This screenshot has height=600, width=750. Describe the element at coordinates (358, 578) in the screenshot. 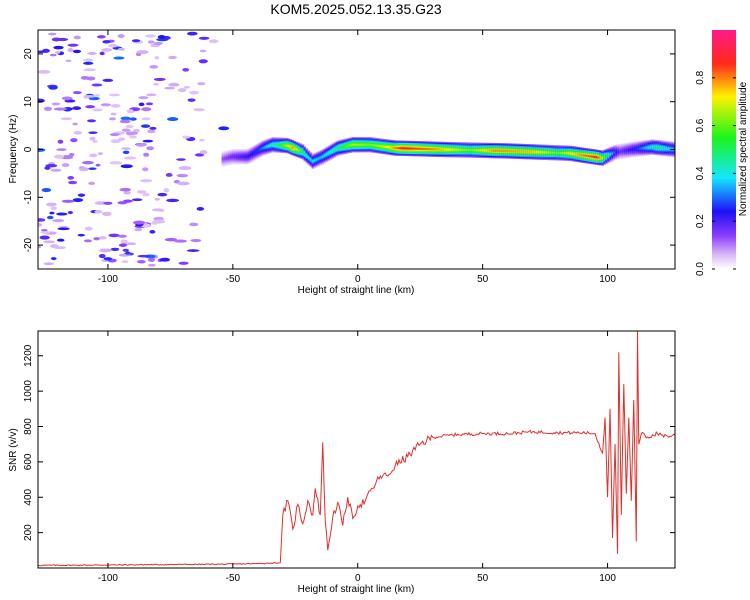

I see `snr-x-tick-label: 0` at that location.